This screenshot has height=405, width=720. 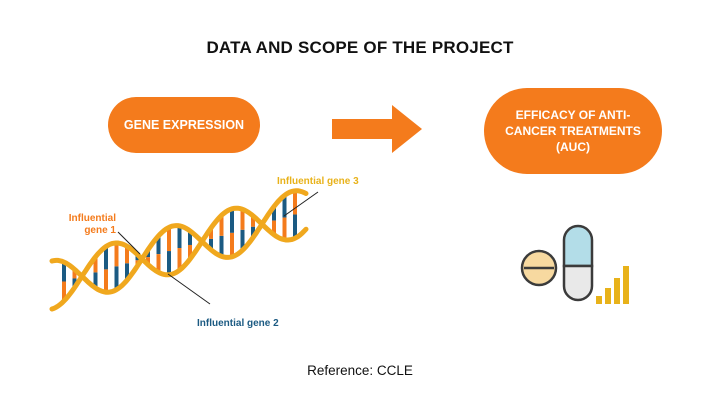 I want to click on capsule-icon, so click(x=578, y=263).